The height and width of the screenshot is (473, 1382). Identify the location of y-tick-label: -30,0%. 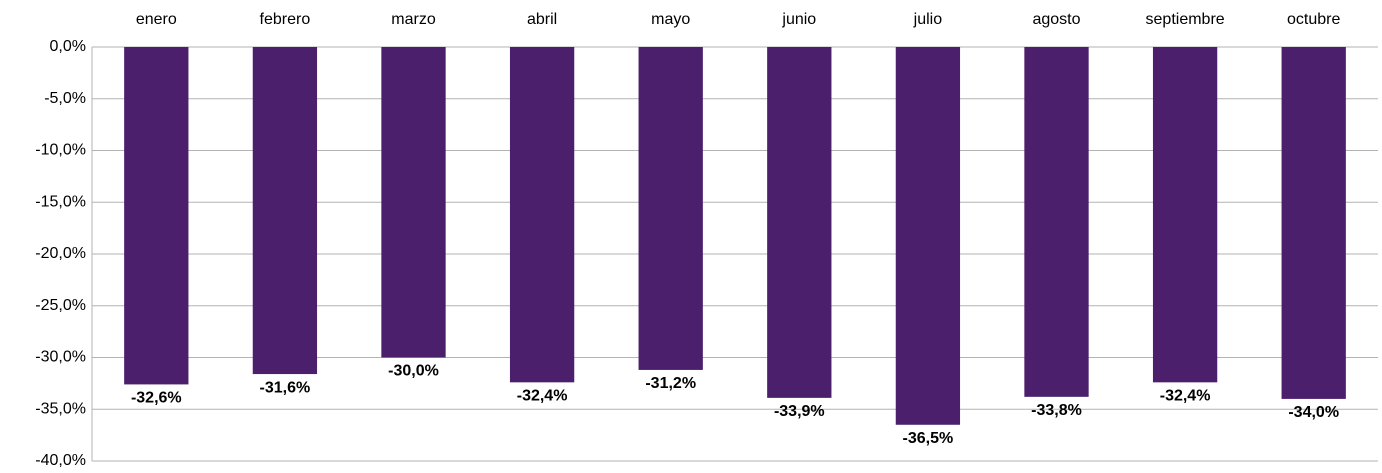
(60, 357).